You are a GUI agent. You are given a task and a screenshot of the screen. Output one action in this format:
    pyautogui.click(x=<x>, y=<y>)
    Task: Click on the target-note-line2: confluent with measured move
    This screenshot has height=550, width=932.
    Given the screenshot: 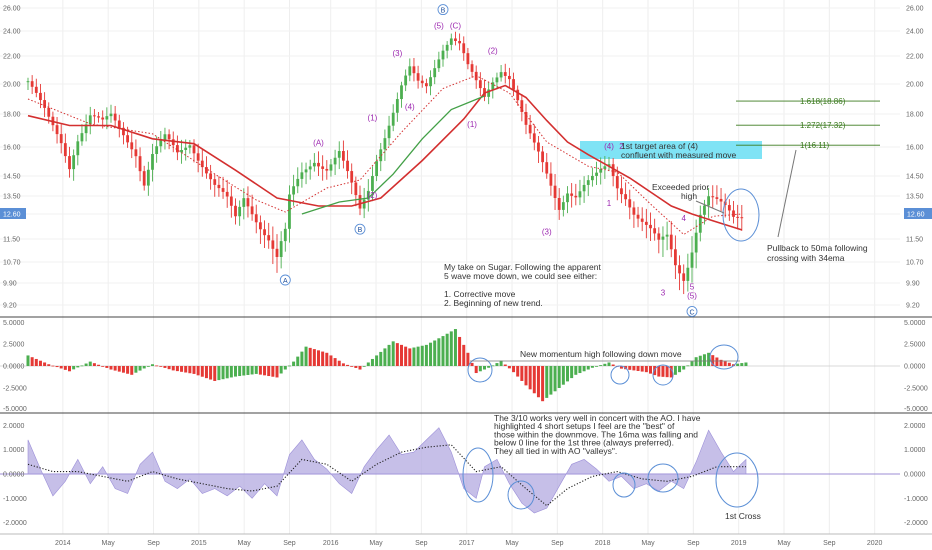 What is the action you would take?
    pyautogui.click(x=679, y=155)
    